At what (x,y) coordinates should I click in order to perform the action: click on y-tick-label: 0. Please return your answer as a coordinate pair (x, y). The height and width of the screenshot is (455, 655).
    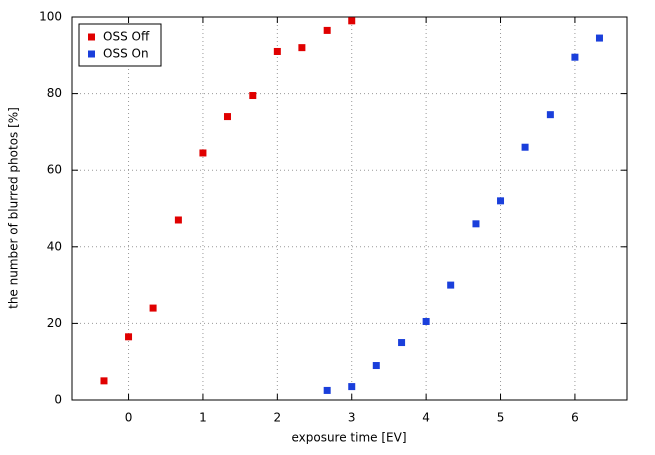
    Looking at the image, I should click on (58, 400).